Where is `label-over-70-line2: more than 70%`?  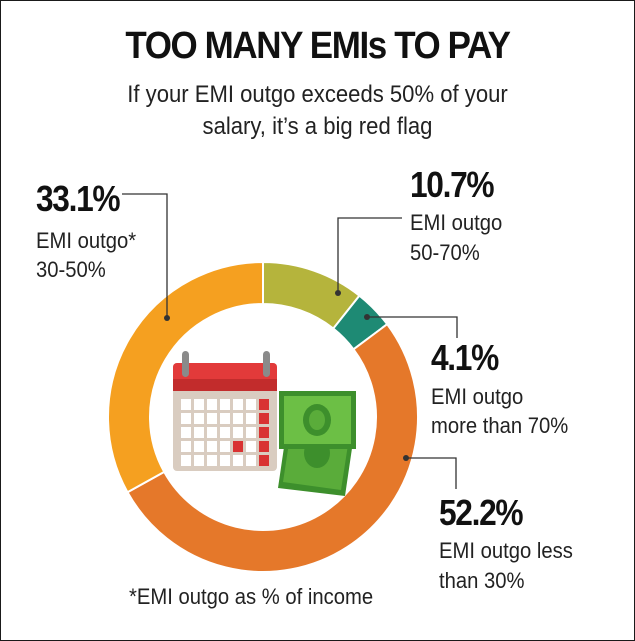 label-over-70-line2: more than 70% is located at coordinates (500, 425).